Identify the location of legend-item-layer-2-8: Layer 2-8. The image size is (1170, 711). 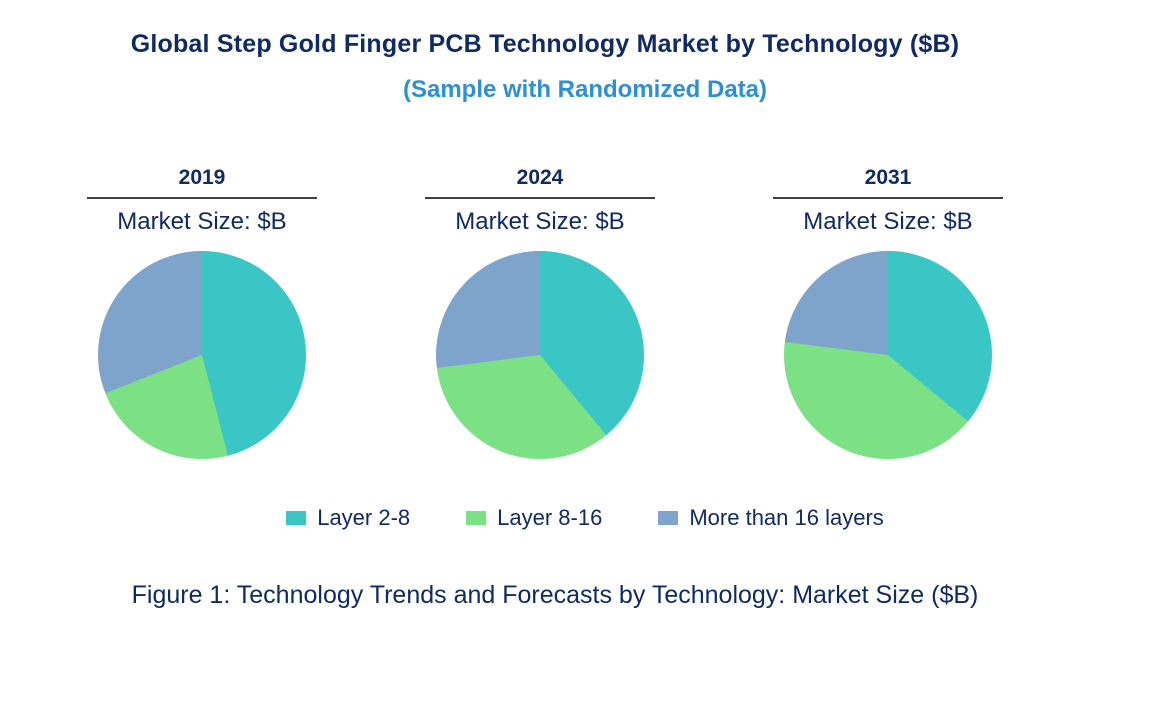
(348, 518).